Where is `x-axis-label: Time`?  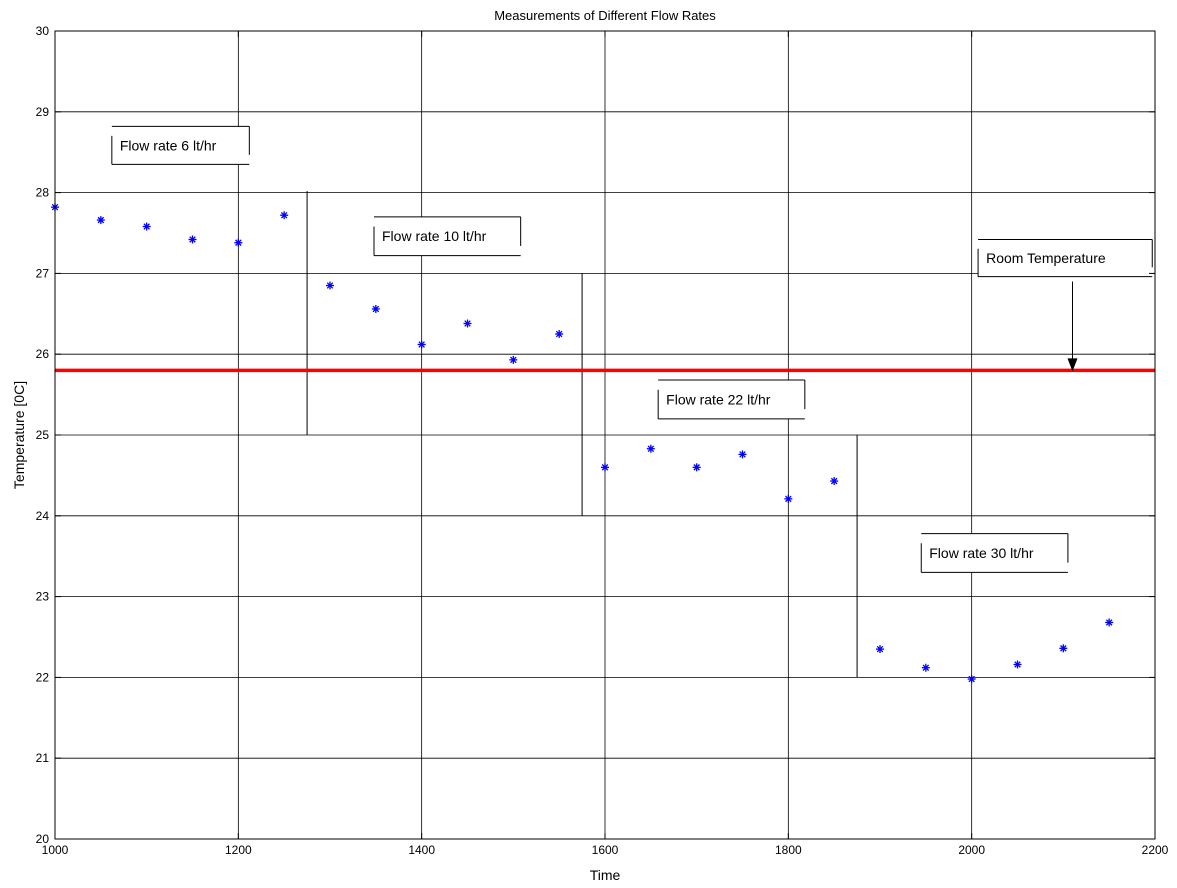 x-axis-label: Time is located at coordinates (605, 875).